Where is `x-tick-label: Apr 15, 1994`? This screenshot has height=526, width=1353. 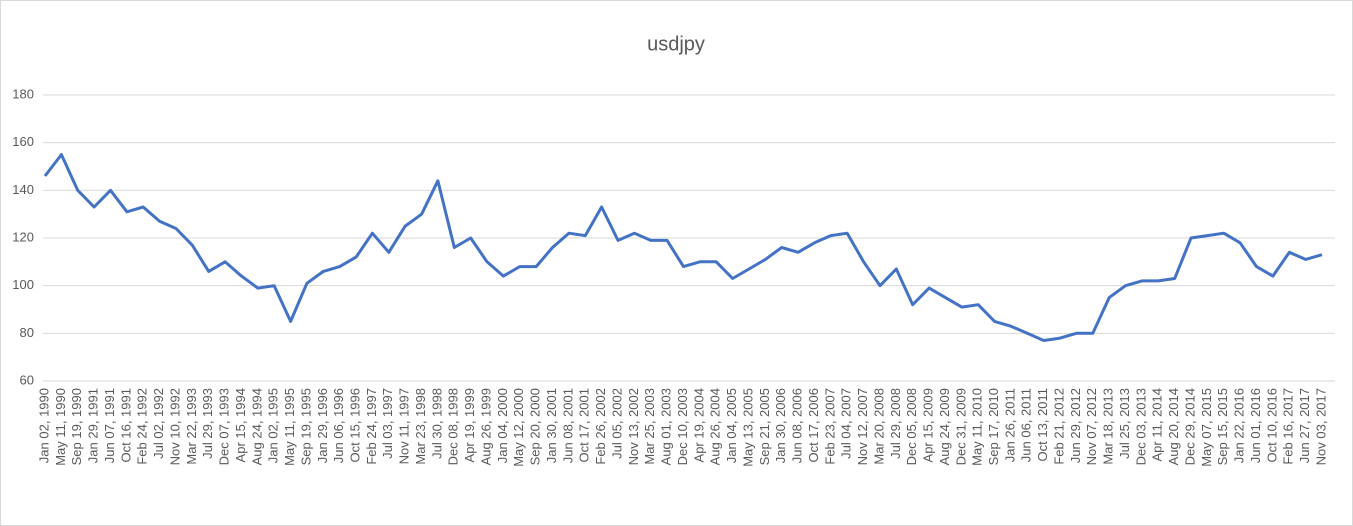 x-tick-label: Apr 15, 1994 is located at coordinates (240, 425).